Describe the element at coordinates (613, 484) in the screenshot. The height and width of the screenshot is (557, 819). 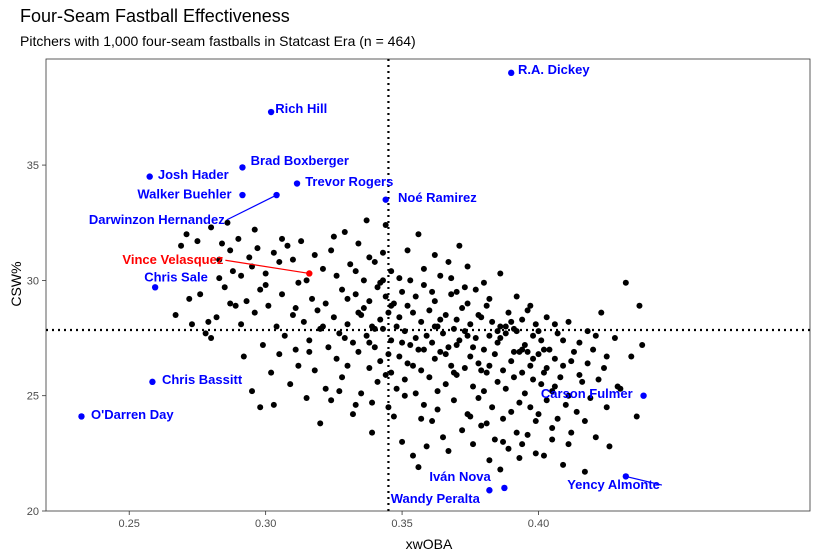
I see `point-label: Yency Almonte` at that location.